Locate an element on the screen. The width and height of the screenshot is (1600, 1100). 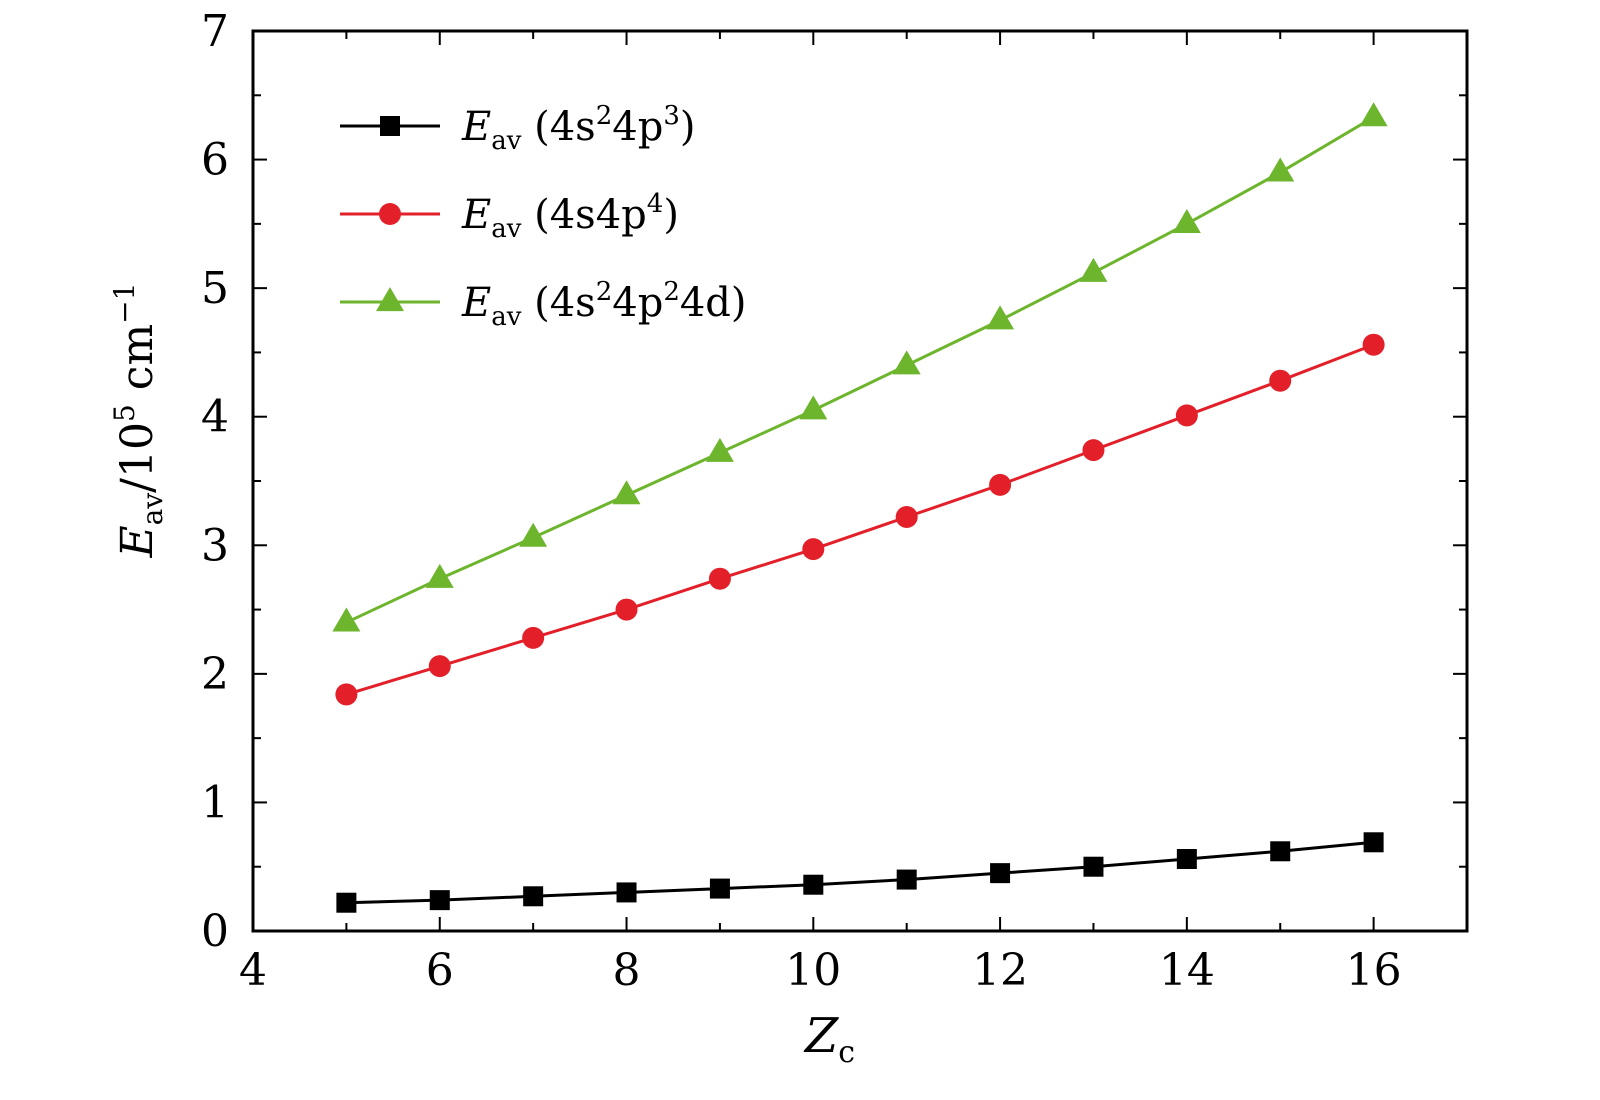
legend-entry-circle: Eav (4s4p4) is located at coordinates (509, 216).